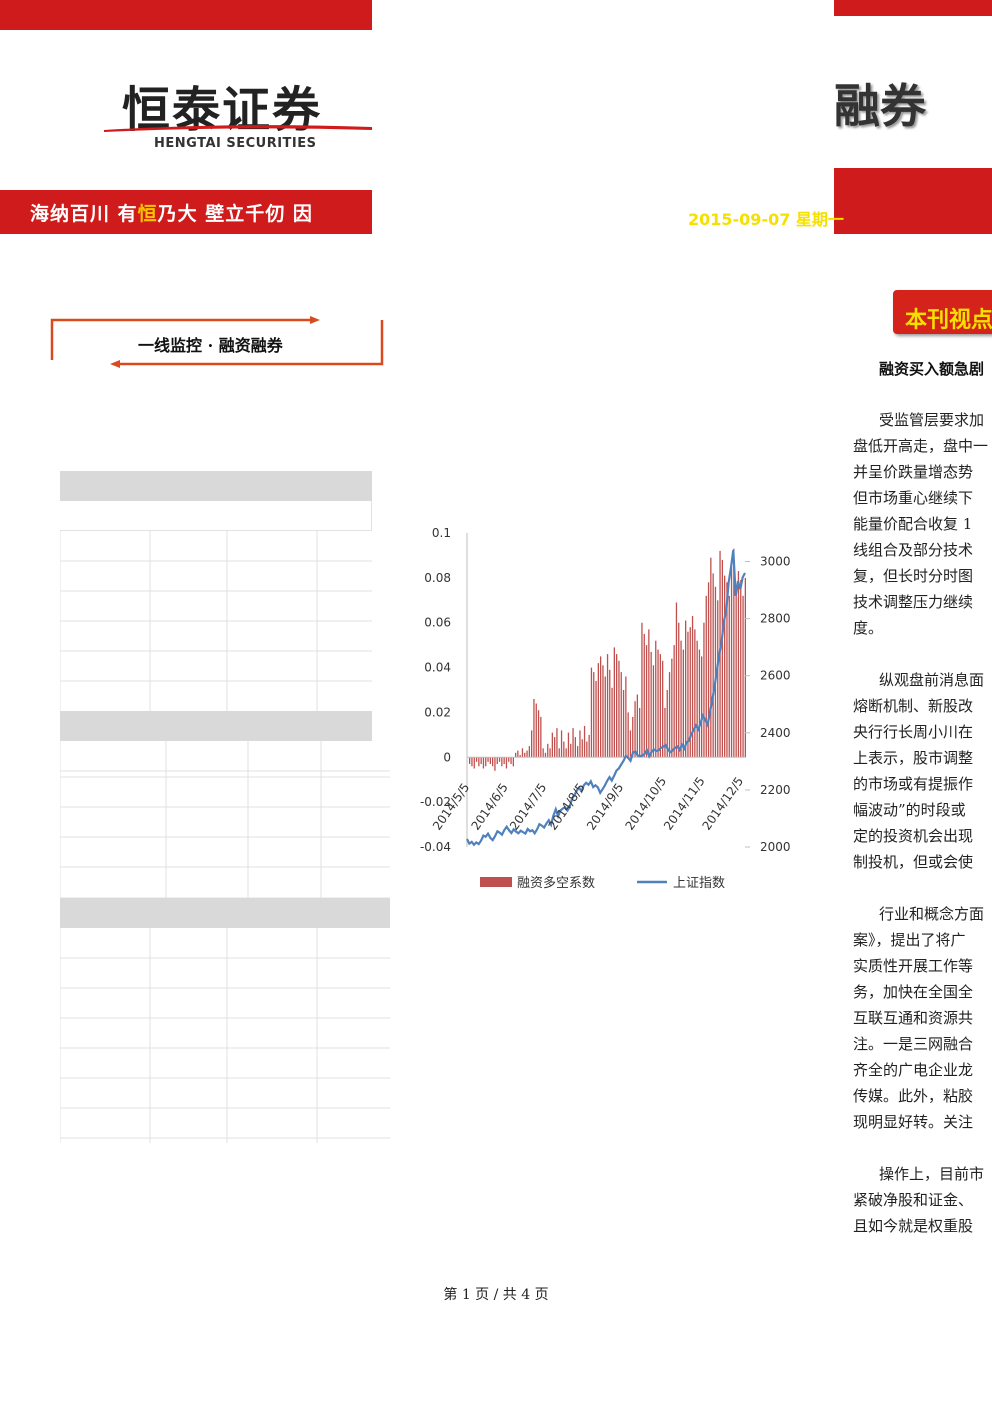  I want to click on body-line: 现明显好转。关注, so click(913, 1122).